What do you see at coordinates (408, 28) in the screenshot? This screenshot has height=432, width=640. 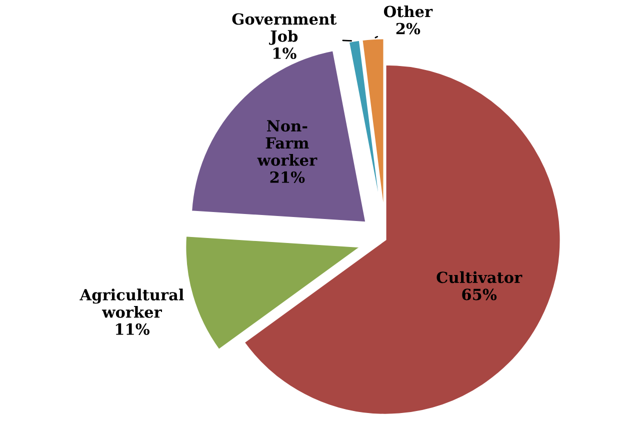 I see `data-label: 2%` at bounding box center [408, 28].